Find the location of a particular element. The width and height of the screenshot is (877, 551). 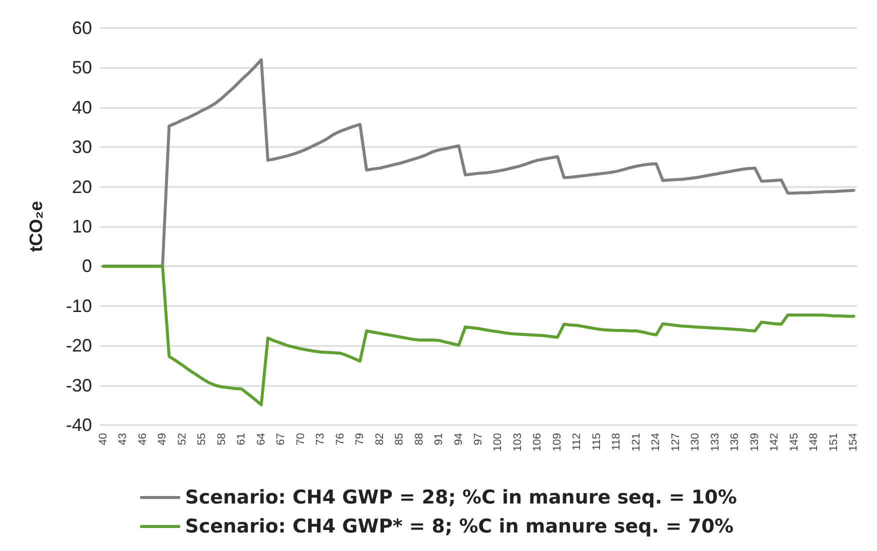

x-tick-label: 139 is located at coordinates (754, 442).